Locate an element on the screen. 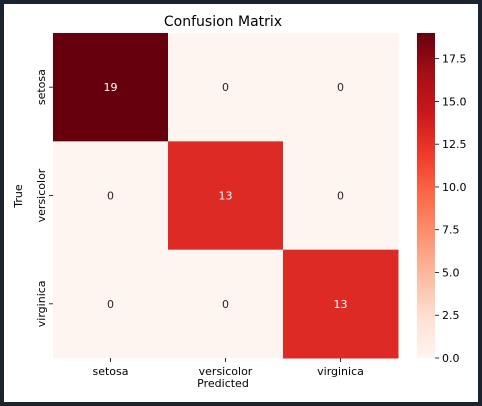 Image resolution: width=482 pixels, height=406 pixels. cell-value-virginica-setosa: 0 is located at coordinates (110, 304).